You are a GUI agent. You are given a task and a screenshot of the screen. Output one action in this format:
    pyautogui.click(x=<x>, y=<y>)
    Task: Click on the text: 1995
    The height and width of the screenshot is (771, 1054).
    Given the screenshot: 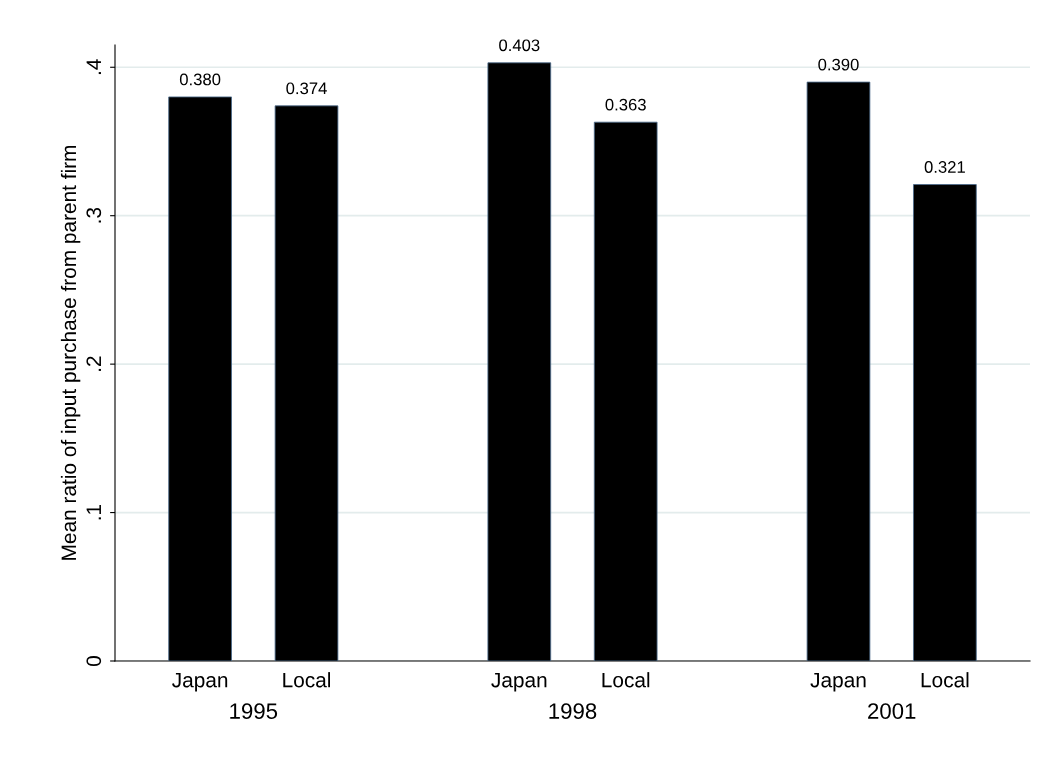 What is the action you would take?
    pyautogui.click(x=254, y=711)
    